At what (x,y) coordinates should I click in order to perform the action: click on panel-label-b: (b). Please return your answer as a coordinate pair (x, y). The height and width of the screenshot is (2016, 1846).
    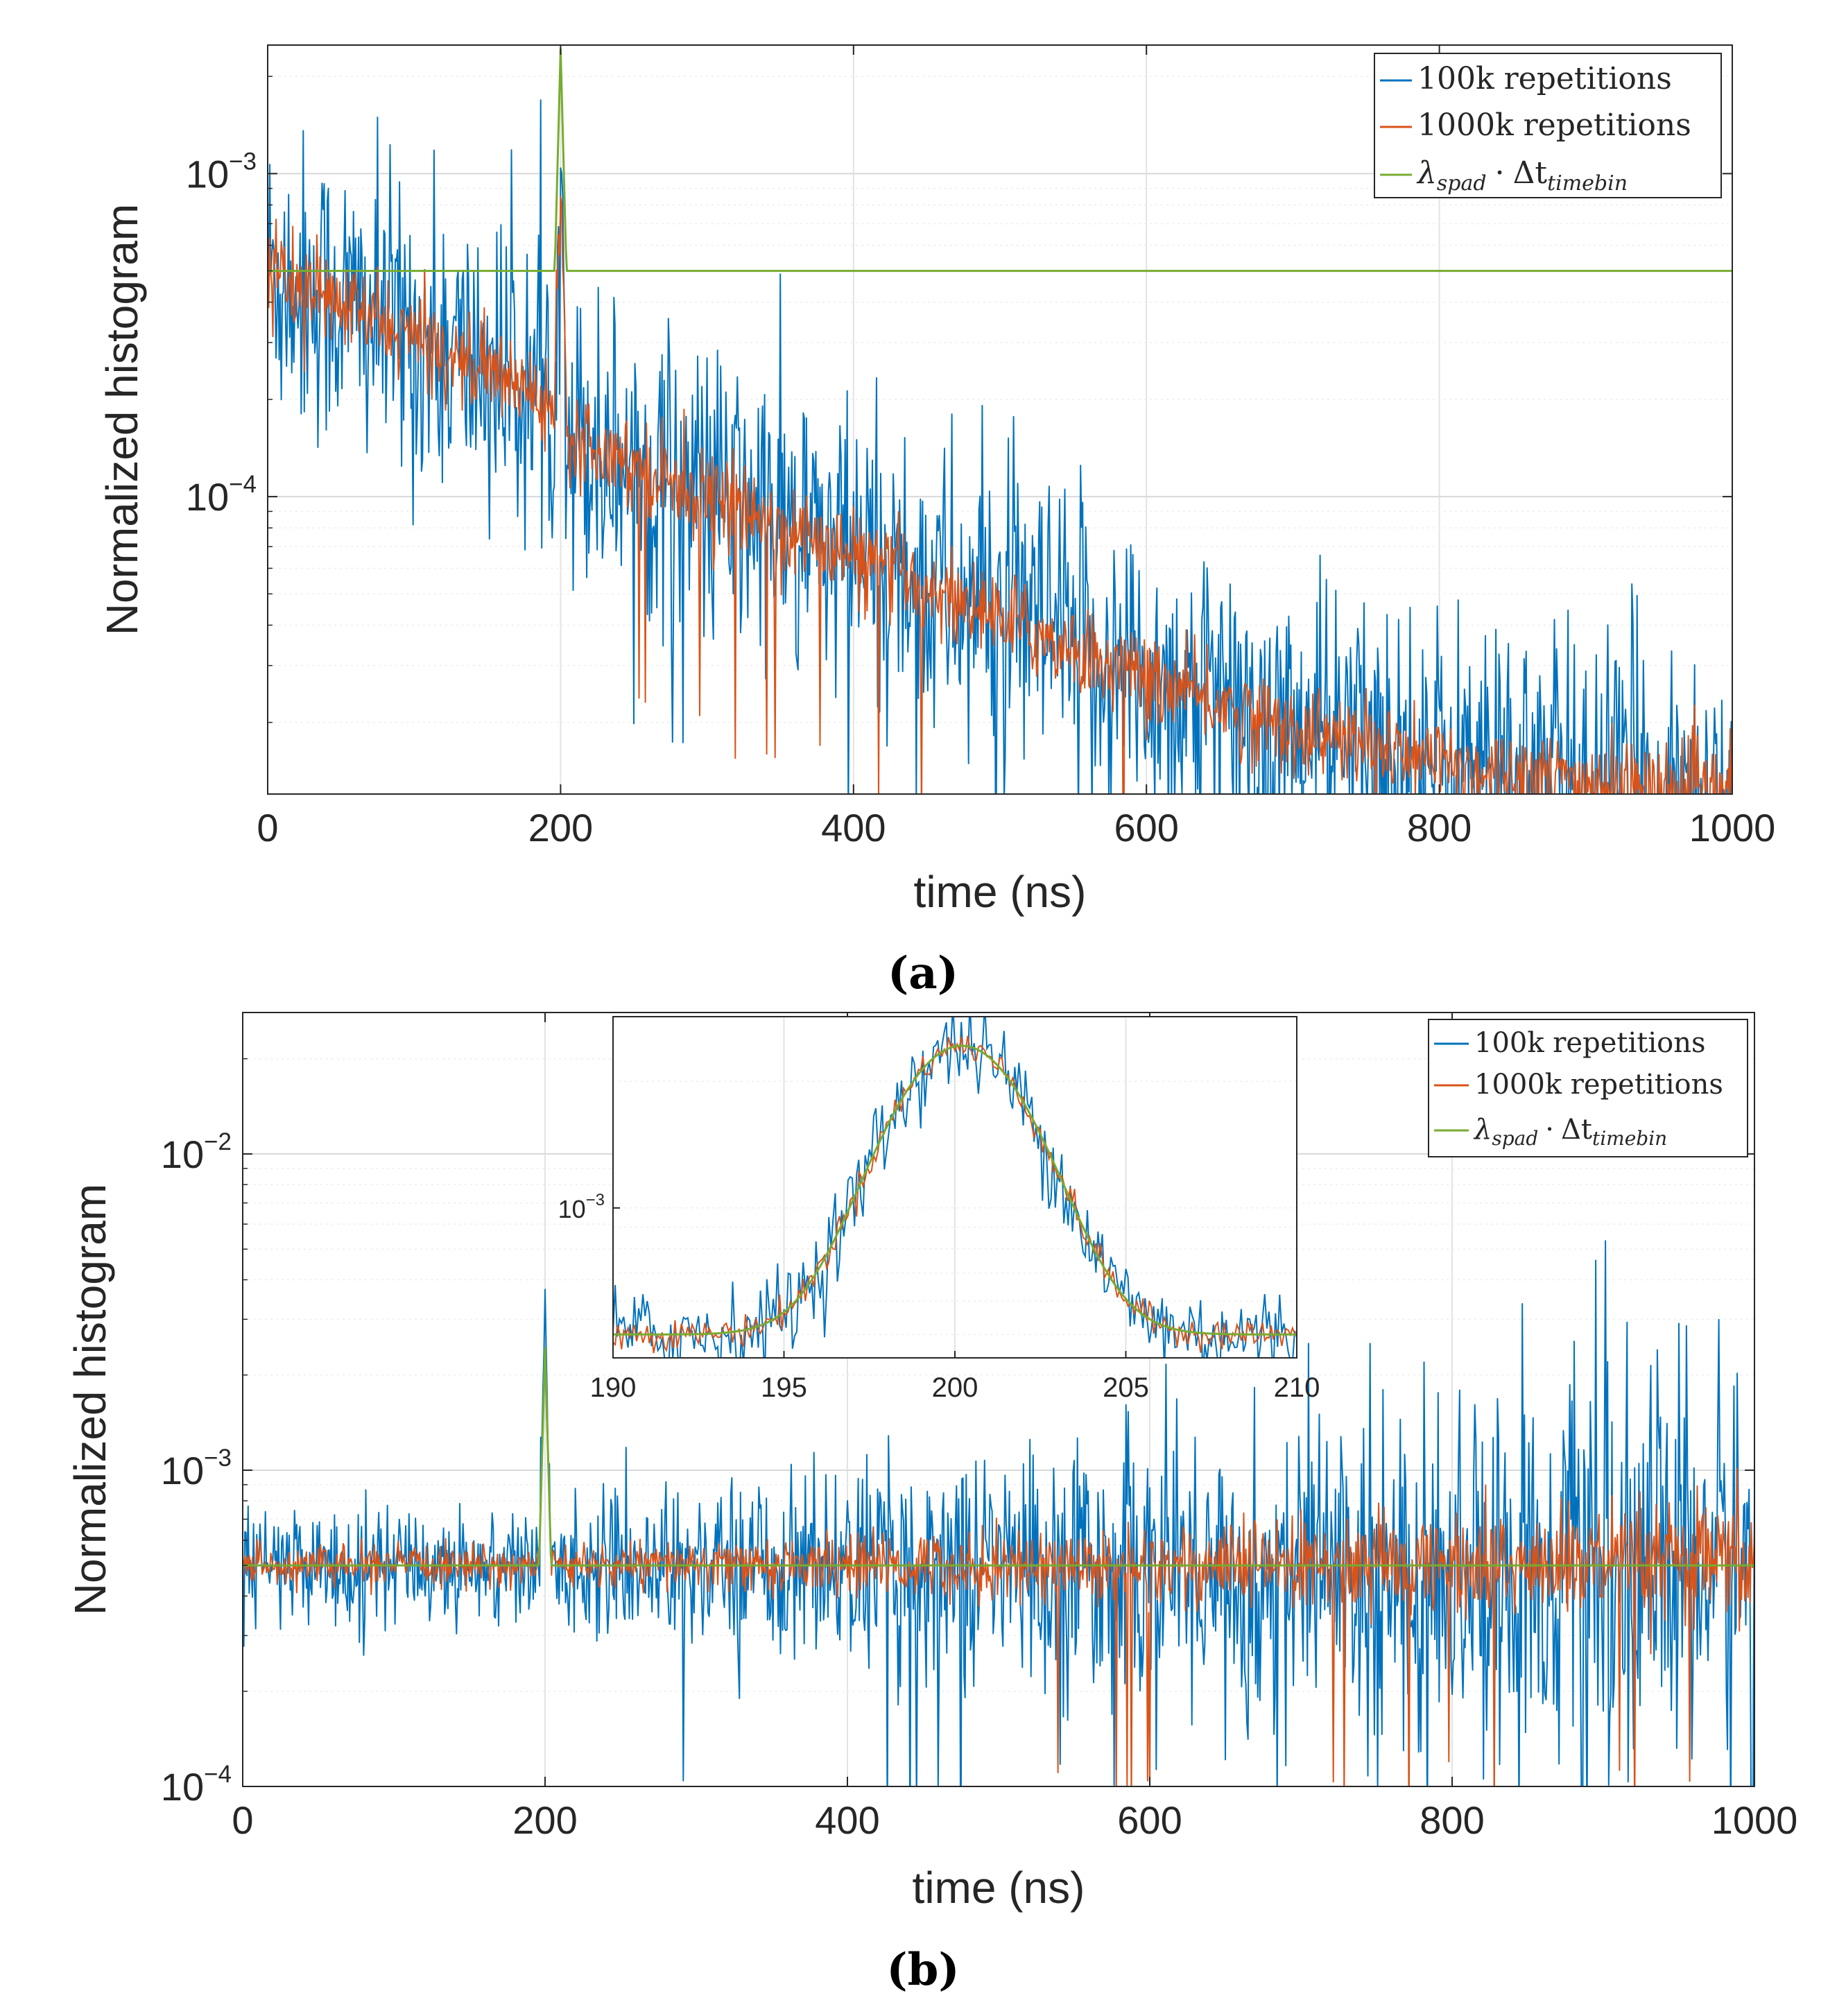
    Looking at the image, I should click on (922, 1970).